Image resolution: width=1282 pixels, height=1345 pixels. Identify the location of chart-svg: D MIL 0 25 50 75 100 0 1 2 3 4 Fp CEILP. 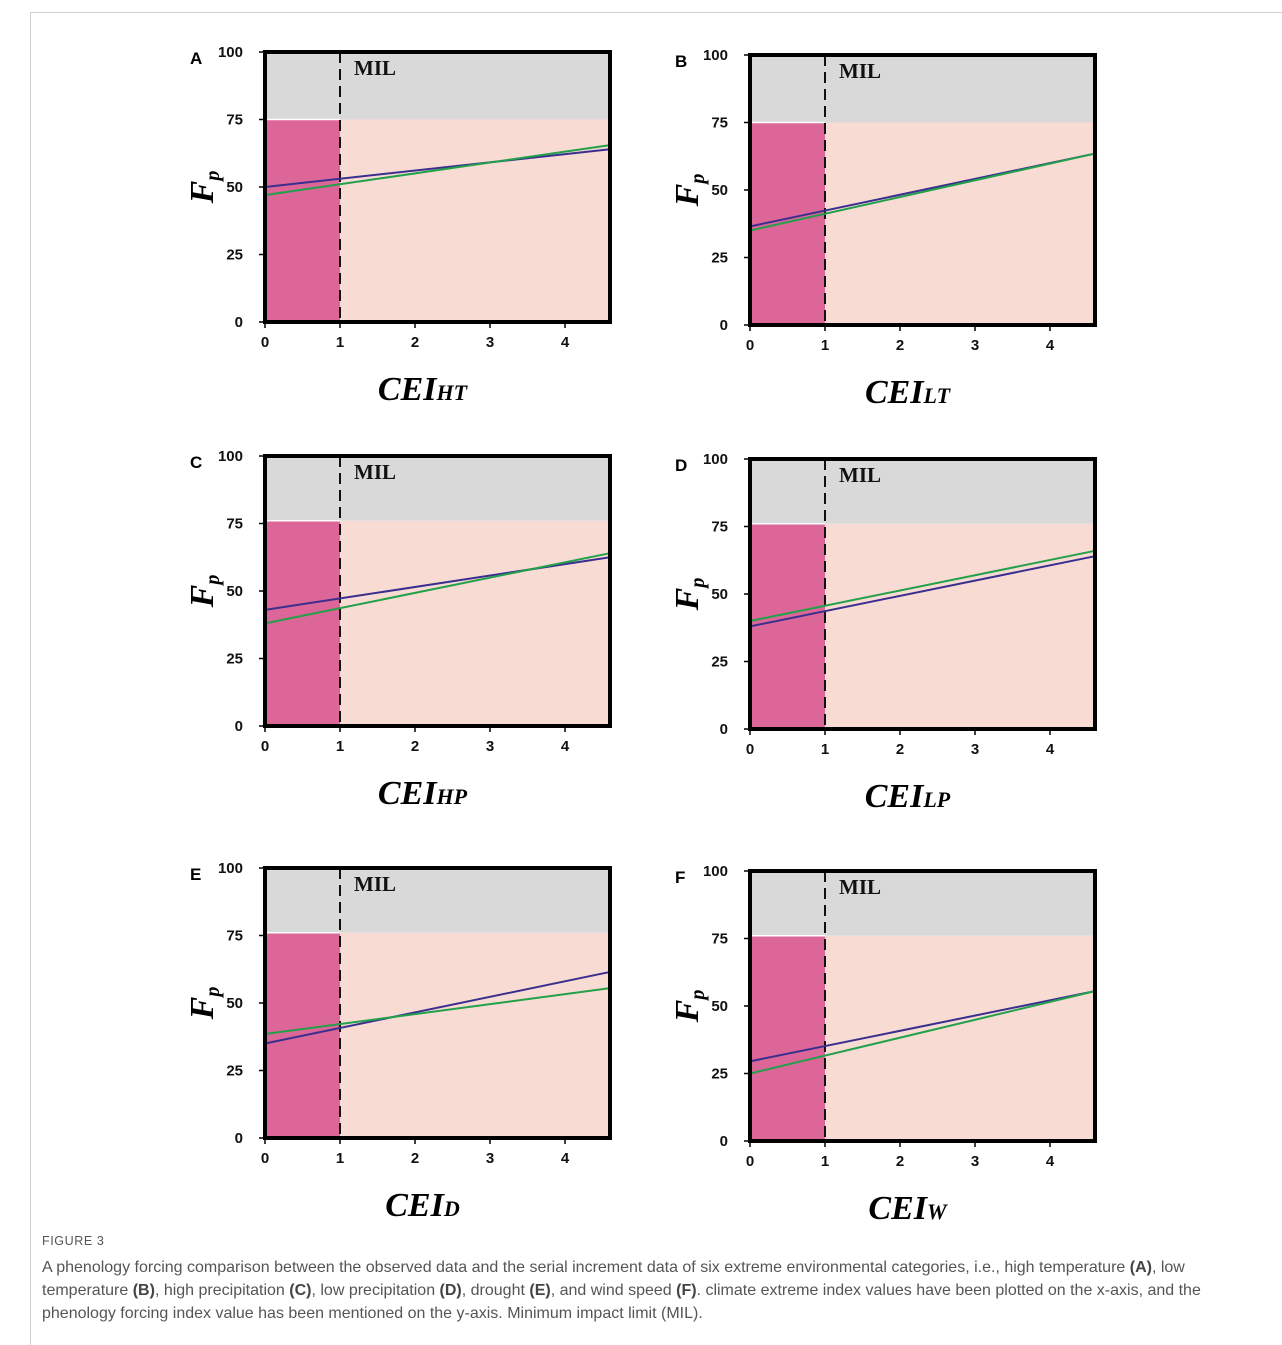
(883, 633).